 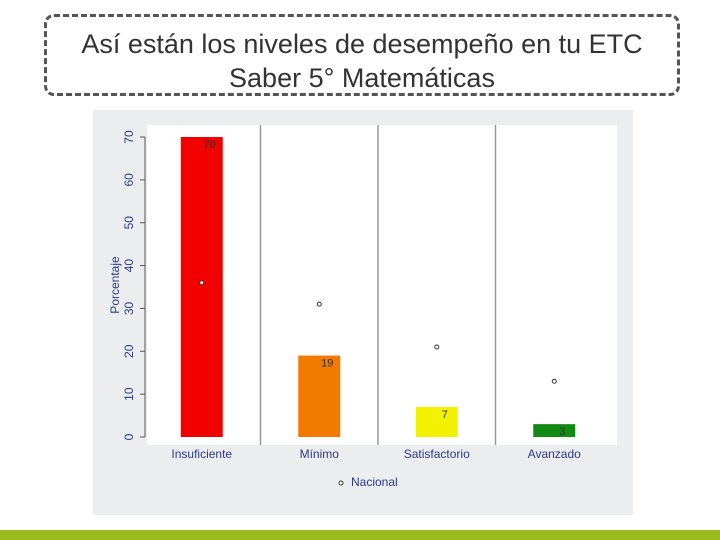 I want to click on y-tick-label: 50, so click(x=129, y=223).